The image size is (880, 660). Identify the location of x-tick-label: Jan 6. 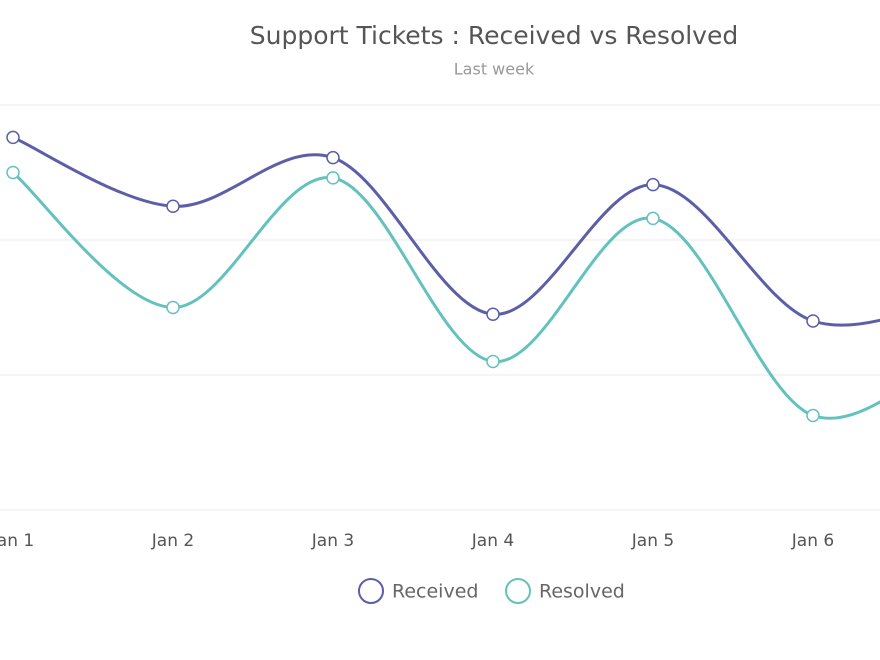
(812, 541).